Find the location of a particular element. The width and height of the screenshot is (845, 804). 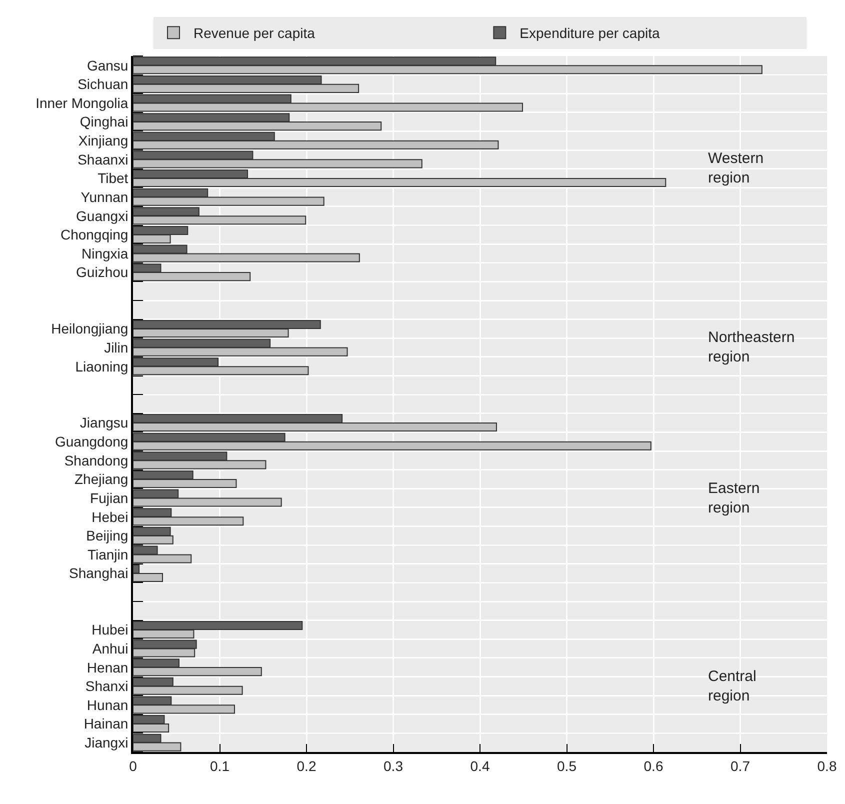

x-tick-label: 0.5 is located at coordinates (567, 766).